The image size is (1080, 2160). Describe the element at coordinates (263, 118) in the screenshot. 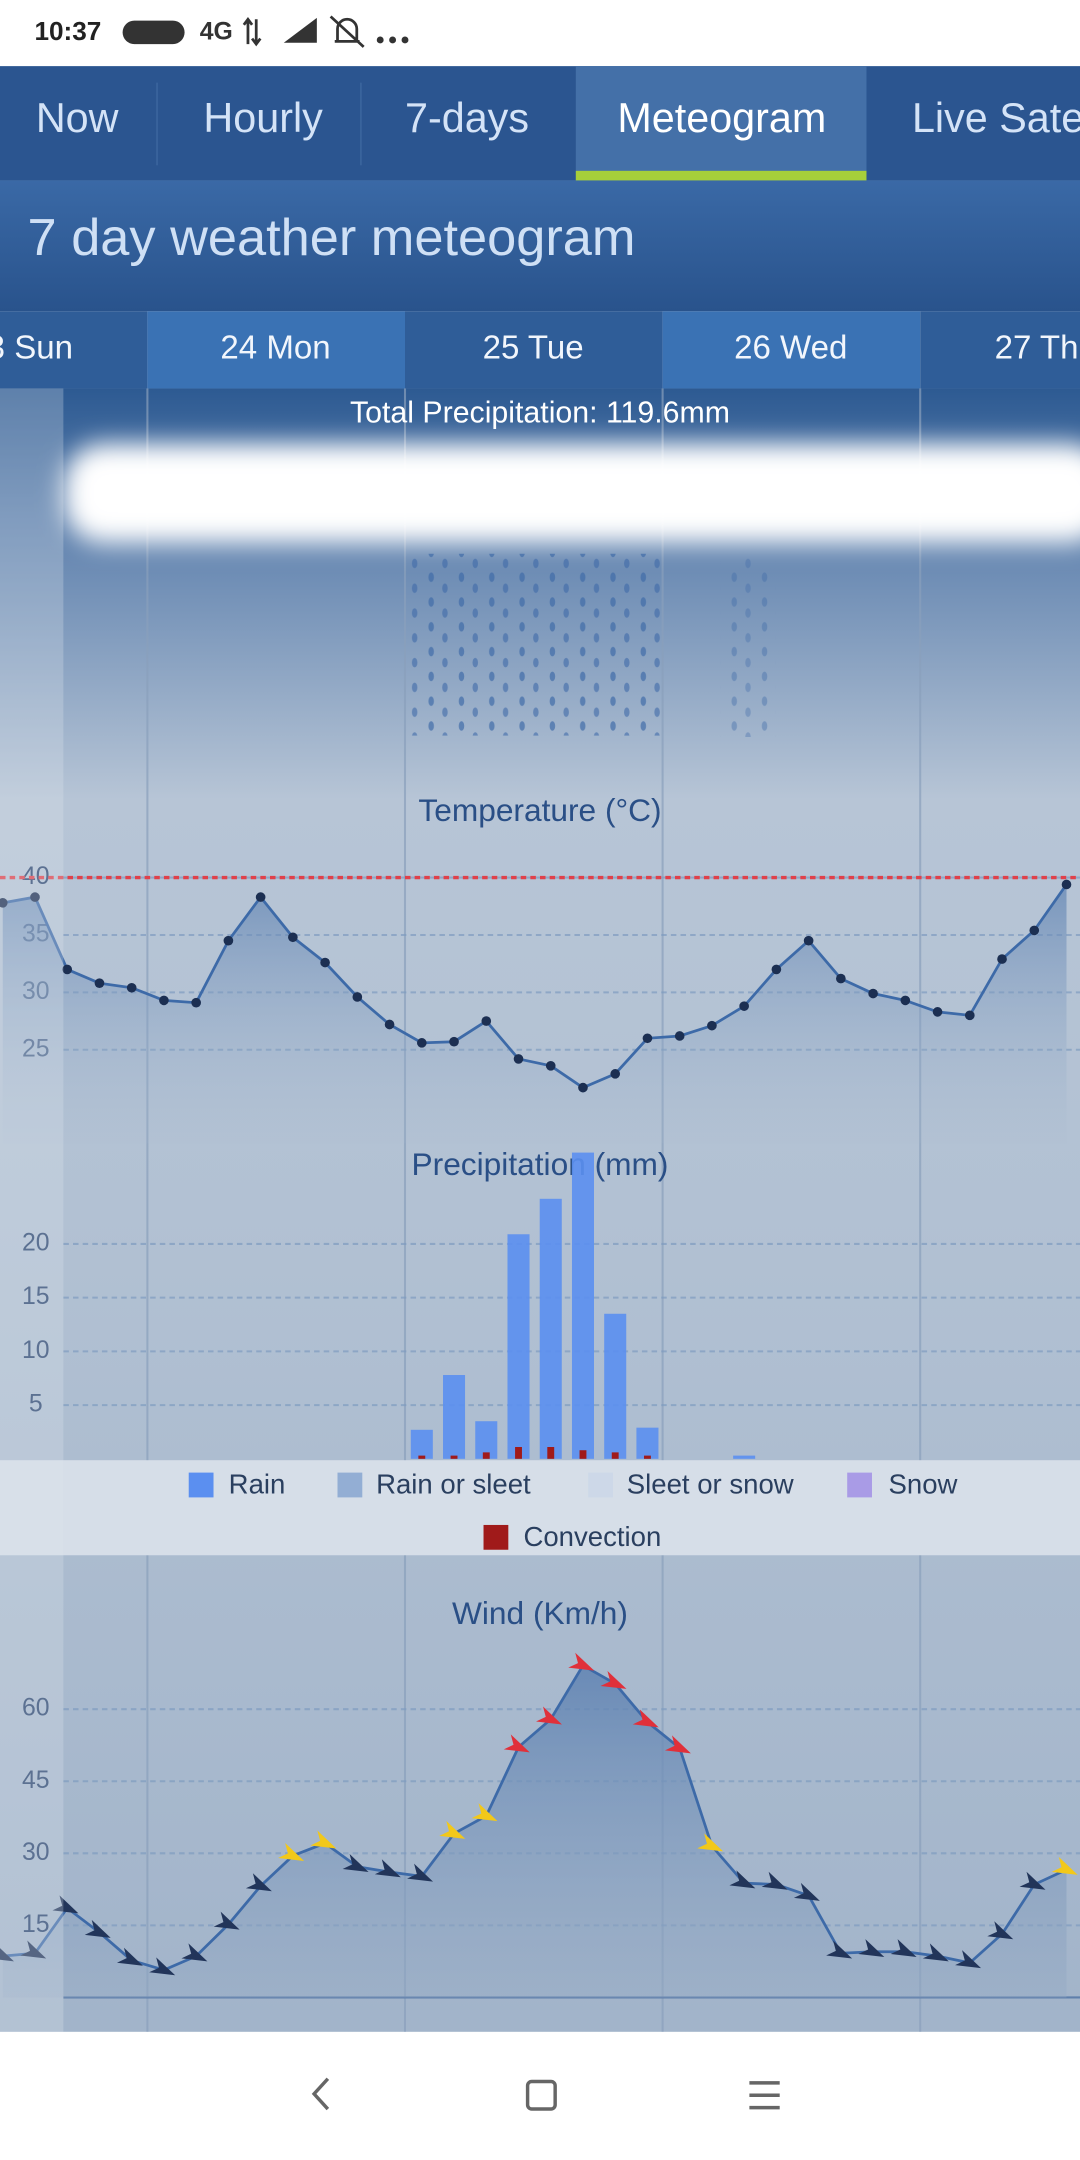

I see `tab: Hourly` at that location.